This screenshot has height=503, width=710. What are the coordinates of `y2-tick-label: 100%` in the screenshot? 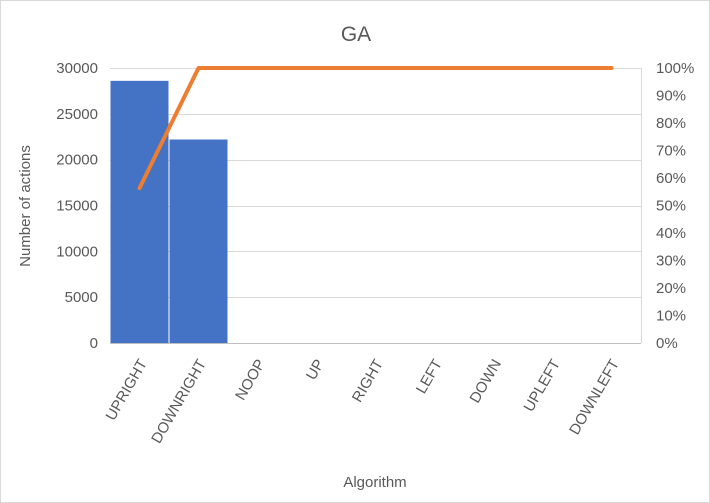 It's located at (675, 68).